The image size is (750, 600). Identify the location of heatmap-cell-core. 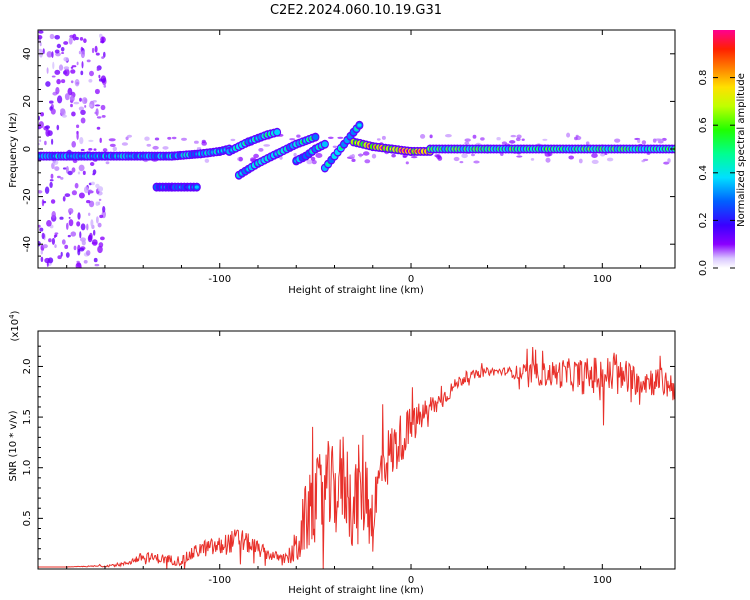
(359, 125).